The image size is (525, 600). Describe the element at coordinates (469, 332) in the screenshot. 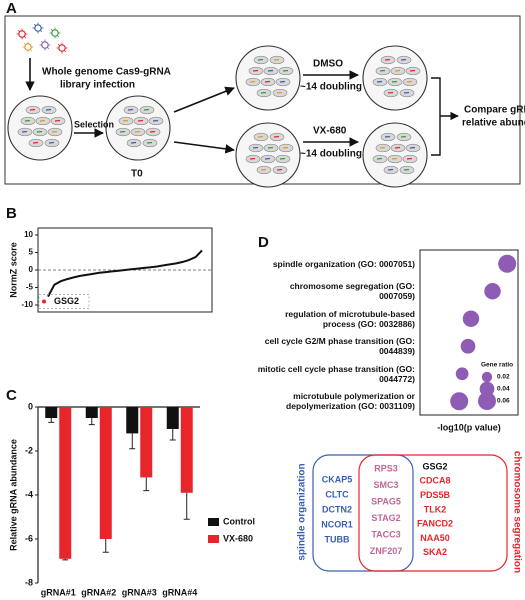

I see `plot-frame` at that location.